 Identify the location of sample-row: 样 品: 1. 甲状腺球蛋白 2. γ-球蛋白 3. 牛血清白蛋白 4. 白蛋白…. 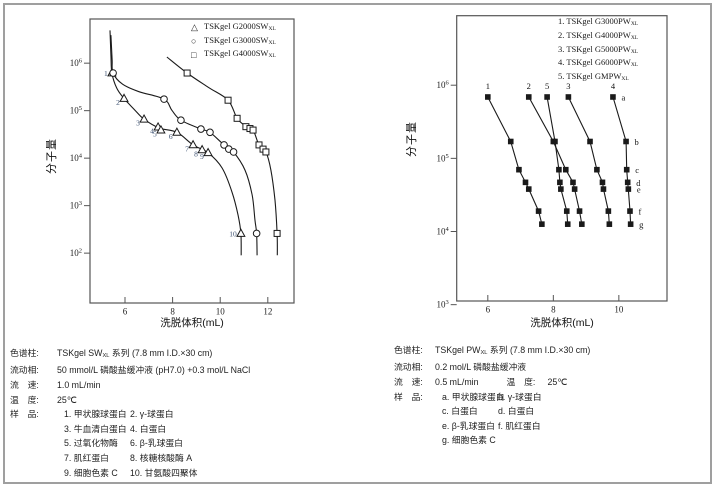
(194, 443).